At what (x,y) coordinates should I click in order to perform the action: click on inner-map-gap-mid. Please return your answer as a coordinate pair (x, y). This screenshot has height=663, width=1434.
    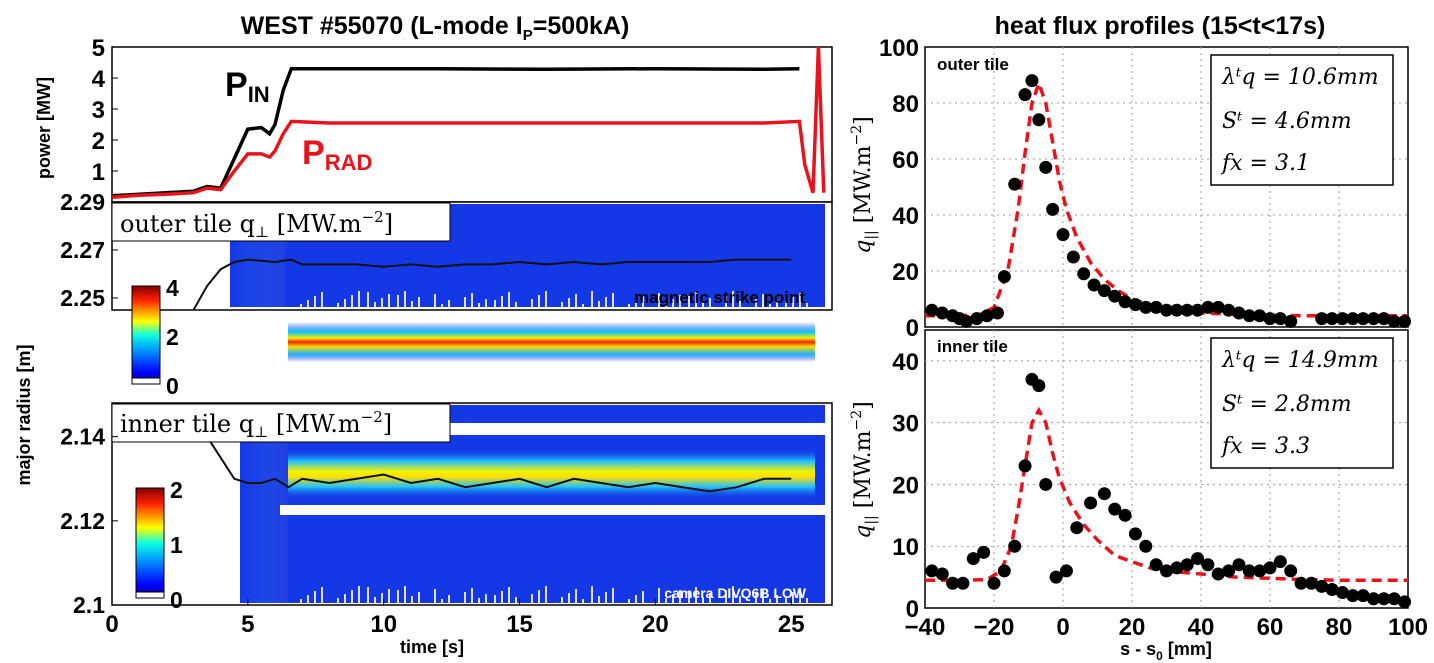
    Looking at the image, I should click on (552, 510).